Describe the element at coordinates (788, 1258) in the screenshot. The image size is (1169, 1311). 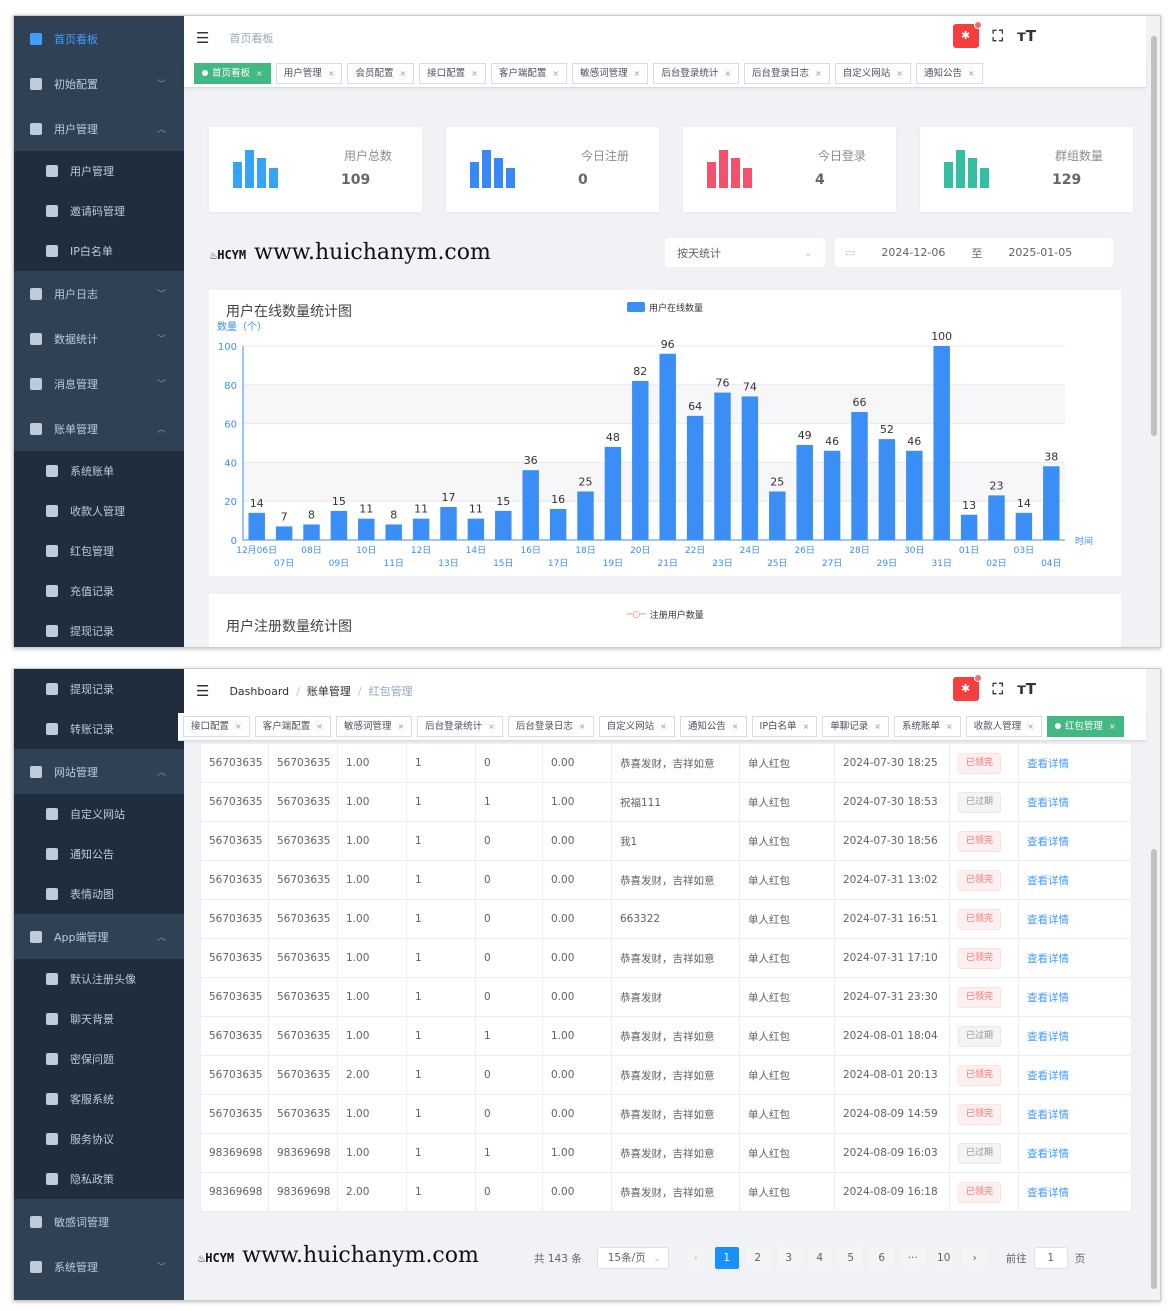
I see `page-button: 3` at that location.